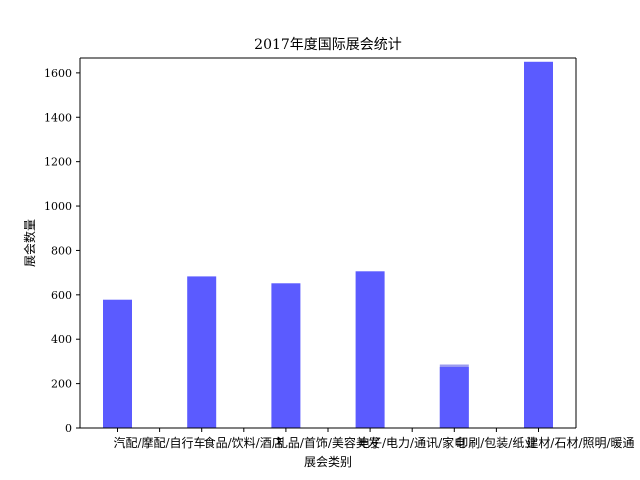  I want to click on x-tick-label: 礼品/首饰/美容美发, so click(328, 442).